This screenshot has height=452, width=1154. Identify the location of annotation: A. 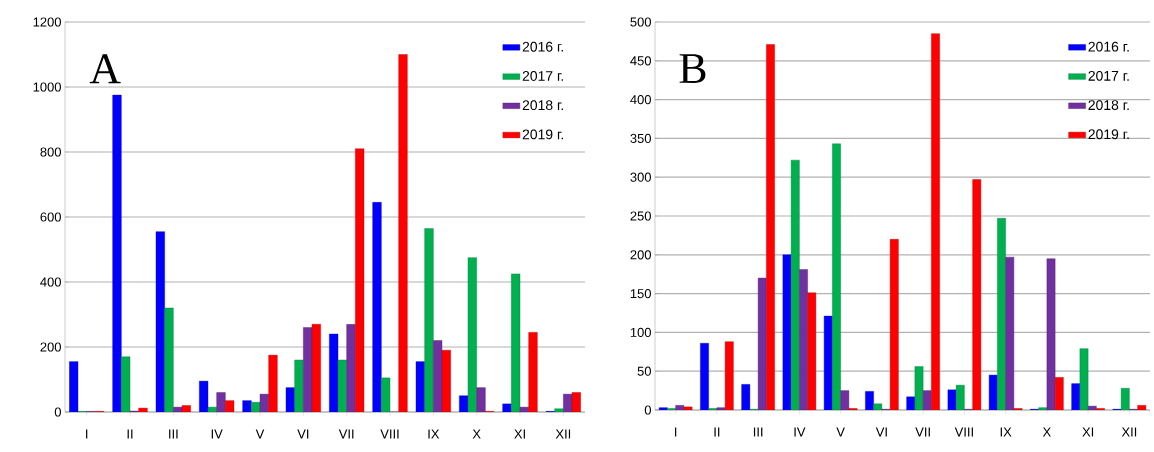
(105, 69).